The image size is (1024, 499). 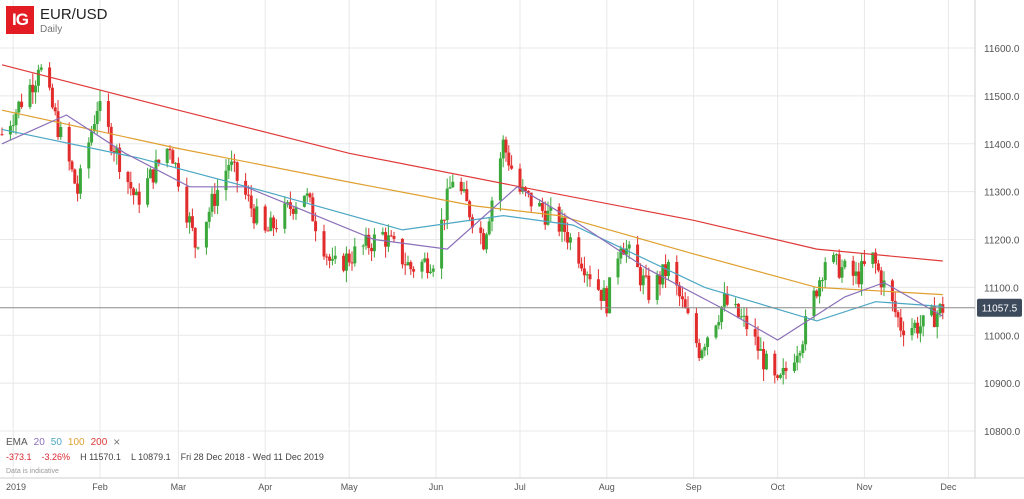 I want to click on y-tick-label: 11000.0, so click(x=1002, y=336).